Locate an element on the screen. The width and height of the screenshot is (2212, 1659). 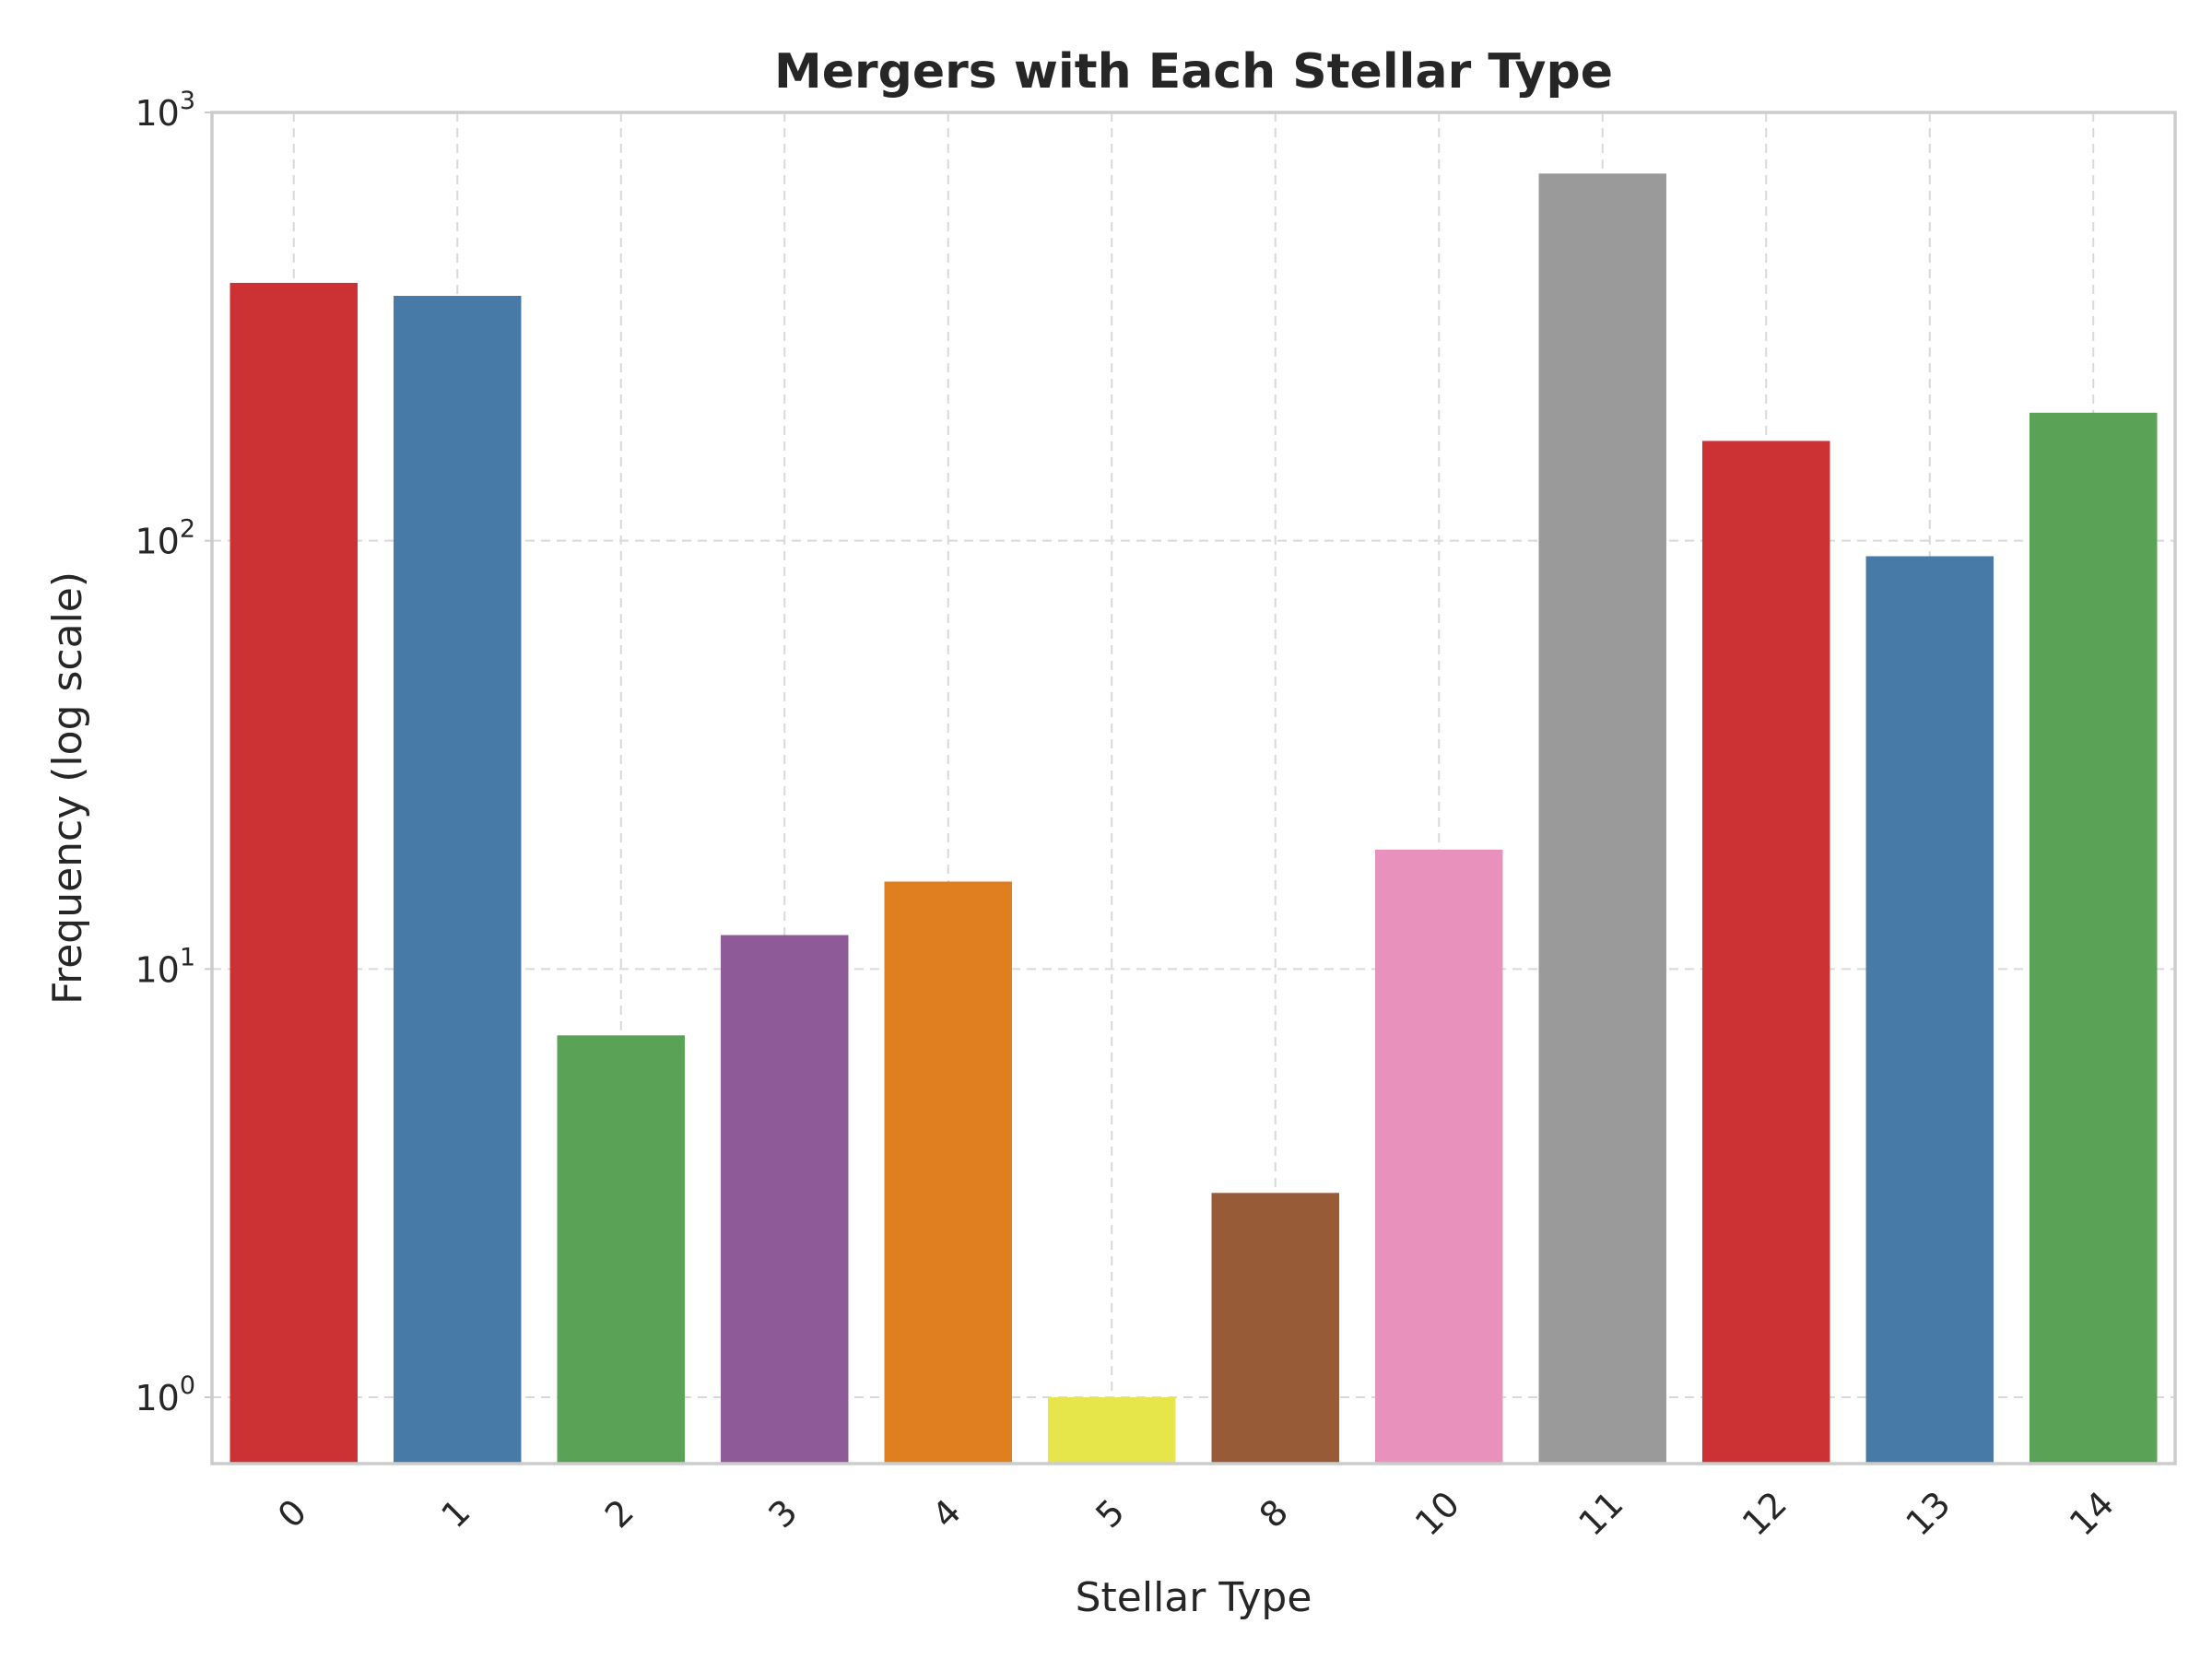
x-tick-label: 8 is located at coordinates (1274, 1513).